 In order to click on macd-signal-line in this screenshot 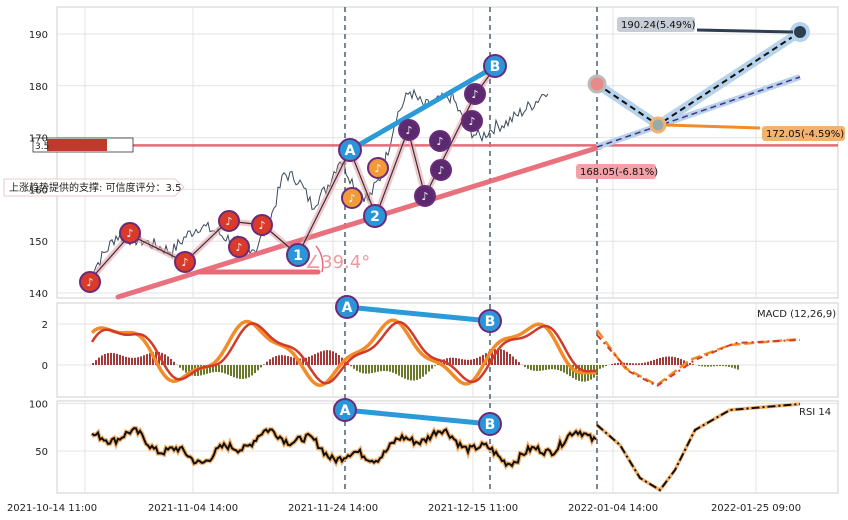, I will do `click(343, 352)`.